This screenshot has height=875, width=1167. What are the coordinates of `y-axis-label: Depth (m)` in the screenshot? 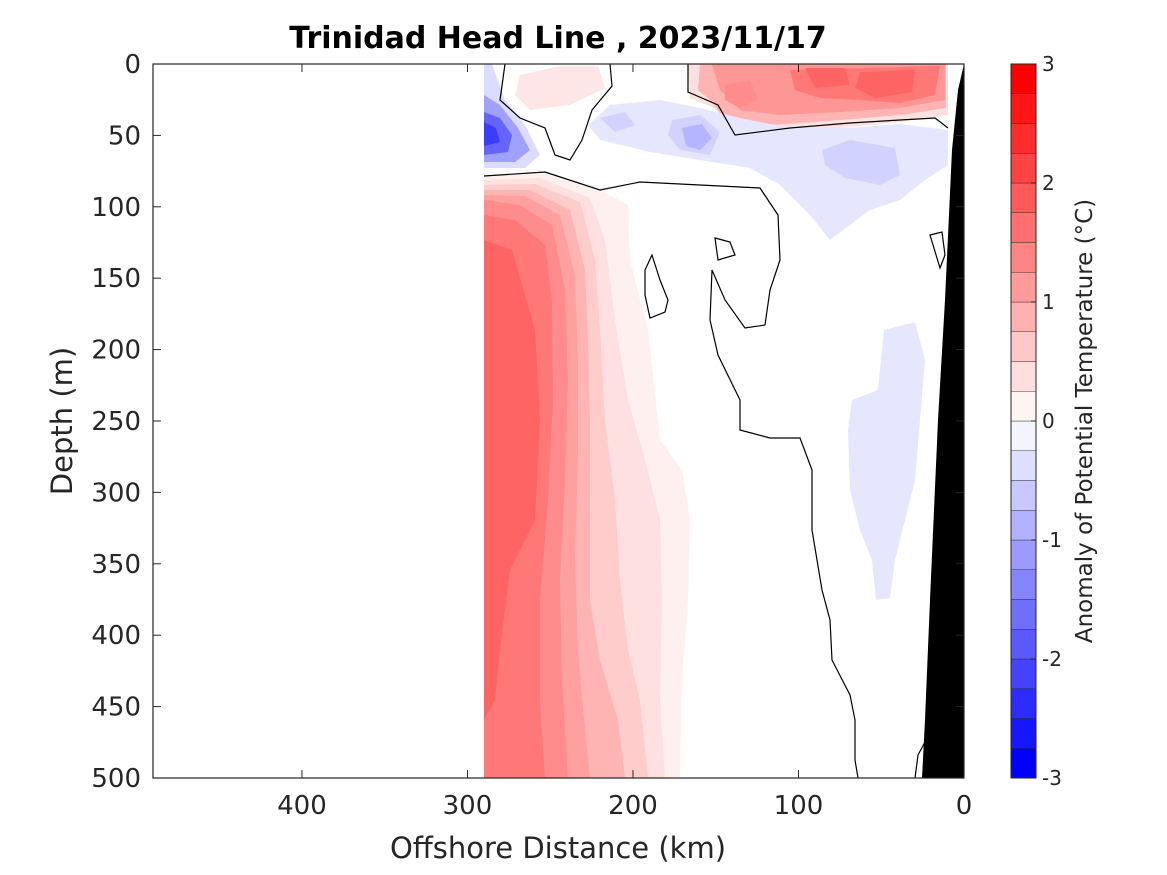 It's located at (62, 421).